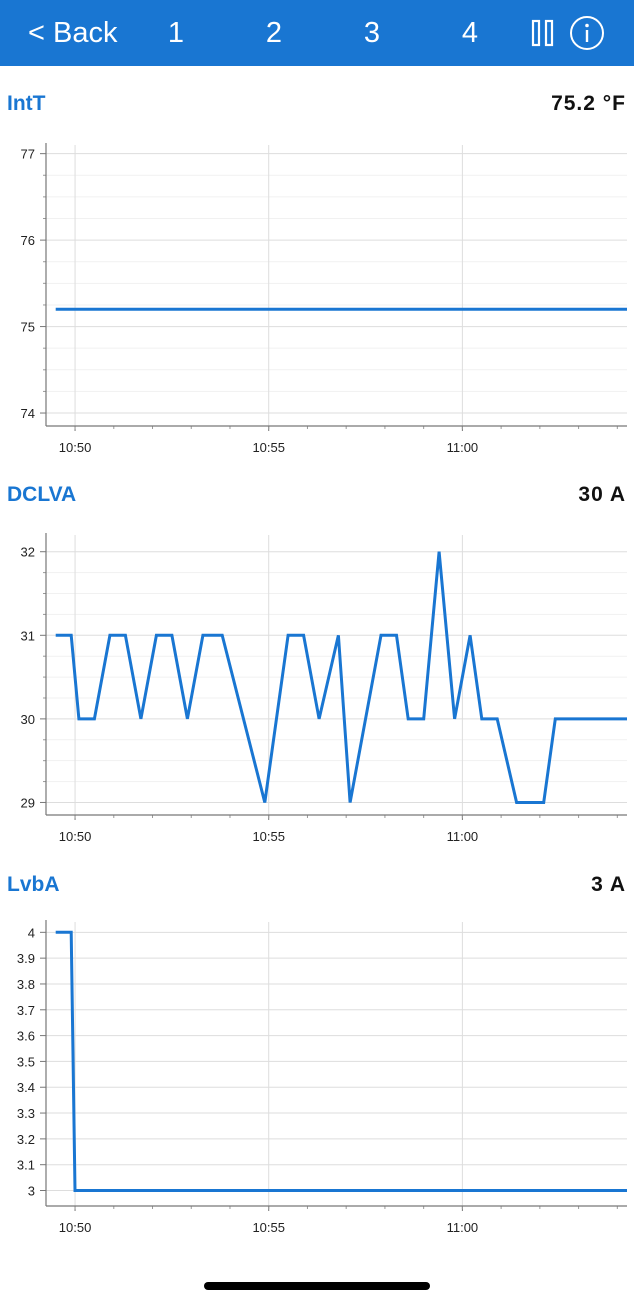  I want to click on y-tick-label: 75, so click(28, 327).